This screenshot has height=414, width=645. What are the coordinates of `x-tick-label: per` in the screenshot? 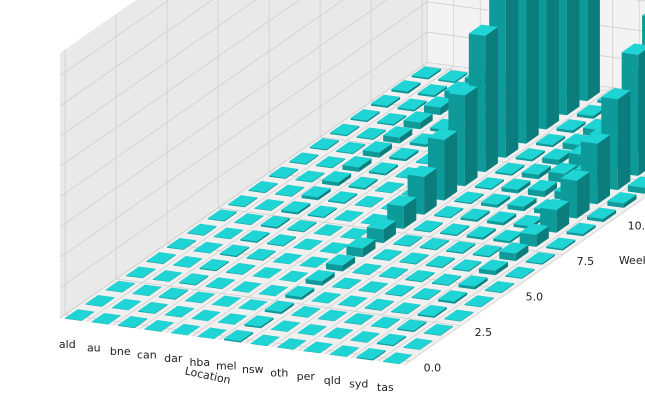 It's located at (306, 376).